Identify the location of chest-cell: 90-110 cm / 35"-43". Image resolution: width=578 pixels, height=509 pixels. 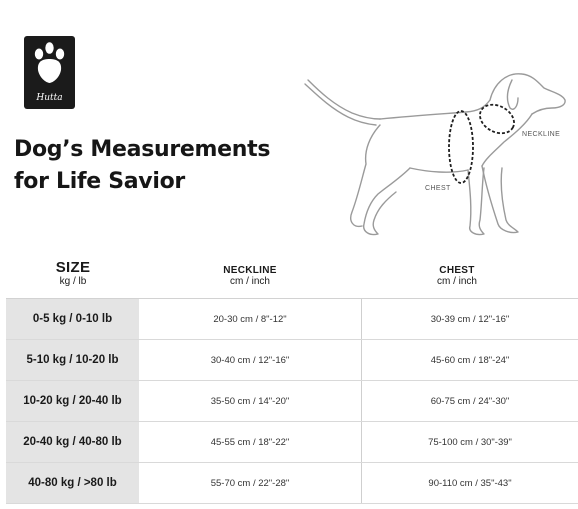
(470, 483).